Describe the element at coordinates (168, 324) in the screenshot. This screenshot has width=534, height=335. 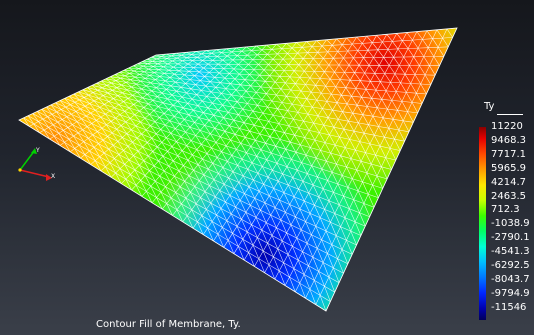
I see `plot-caption: Contour Fill of Membrane, Ty.` at that location.